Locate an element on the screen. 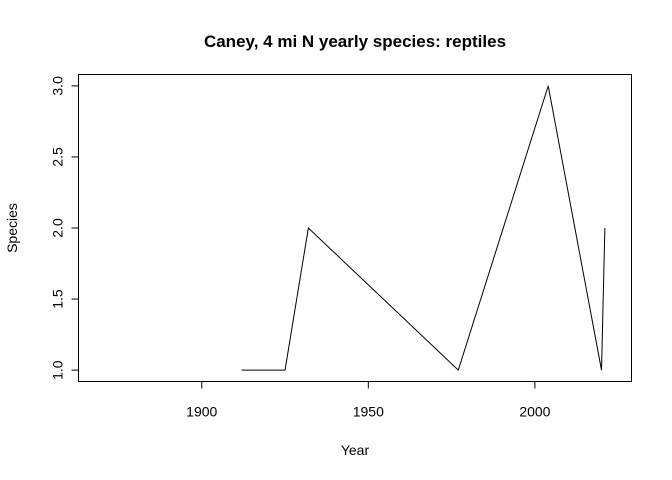 Image resolution: width=672 pixels, height=480 pixels. x-tick-label: 2000 is located at coordinates (534, 412).